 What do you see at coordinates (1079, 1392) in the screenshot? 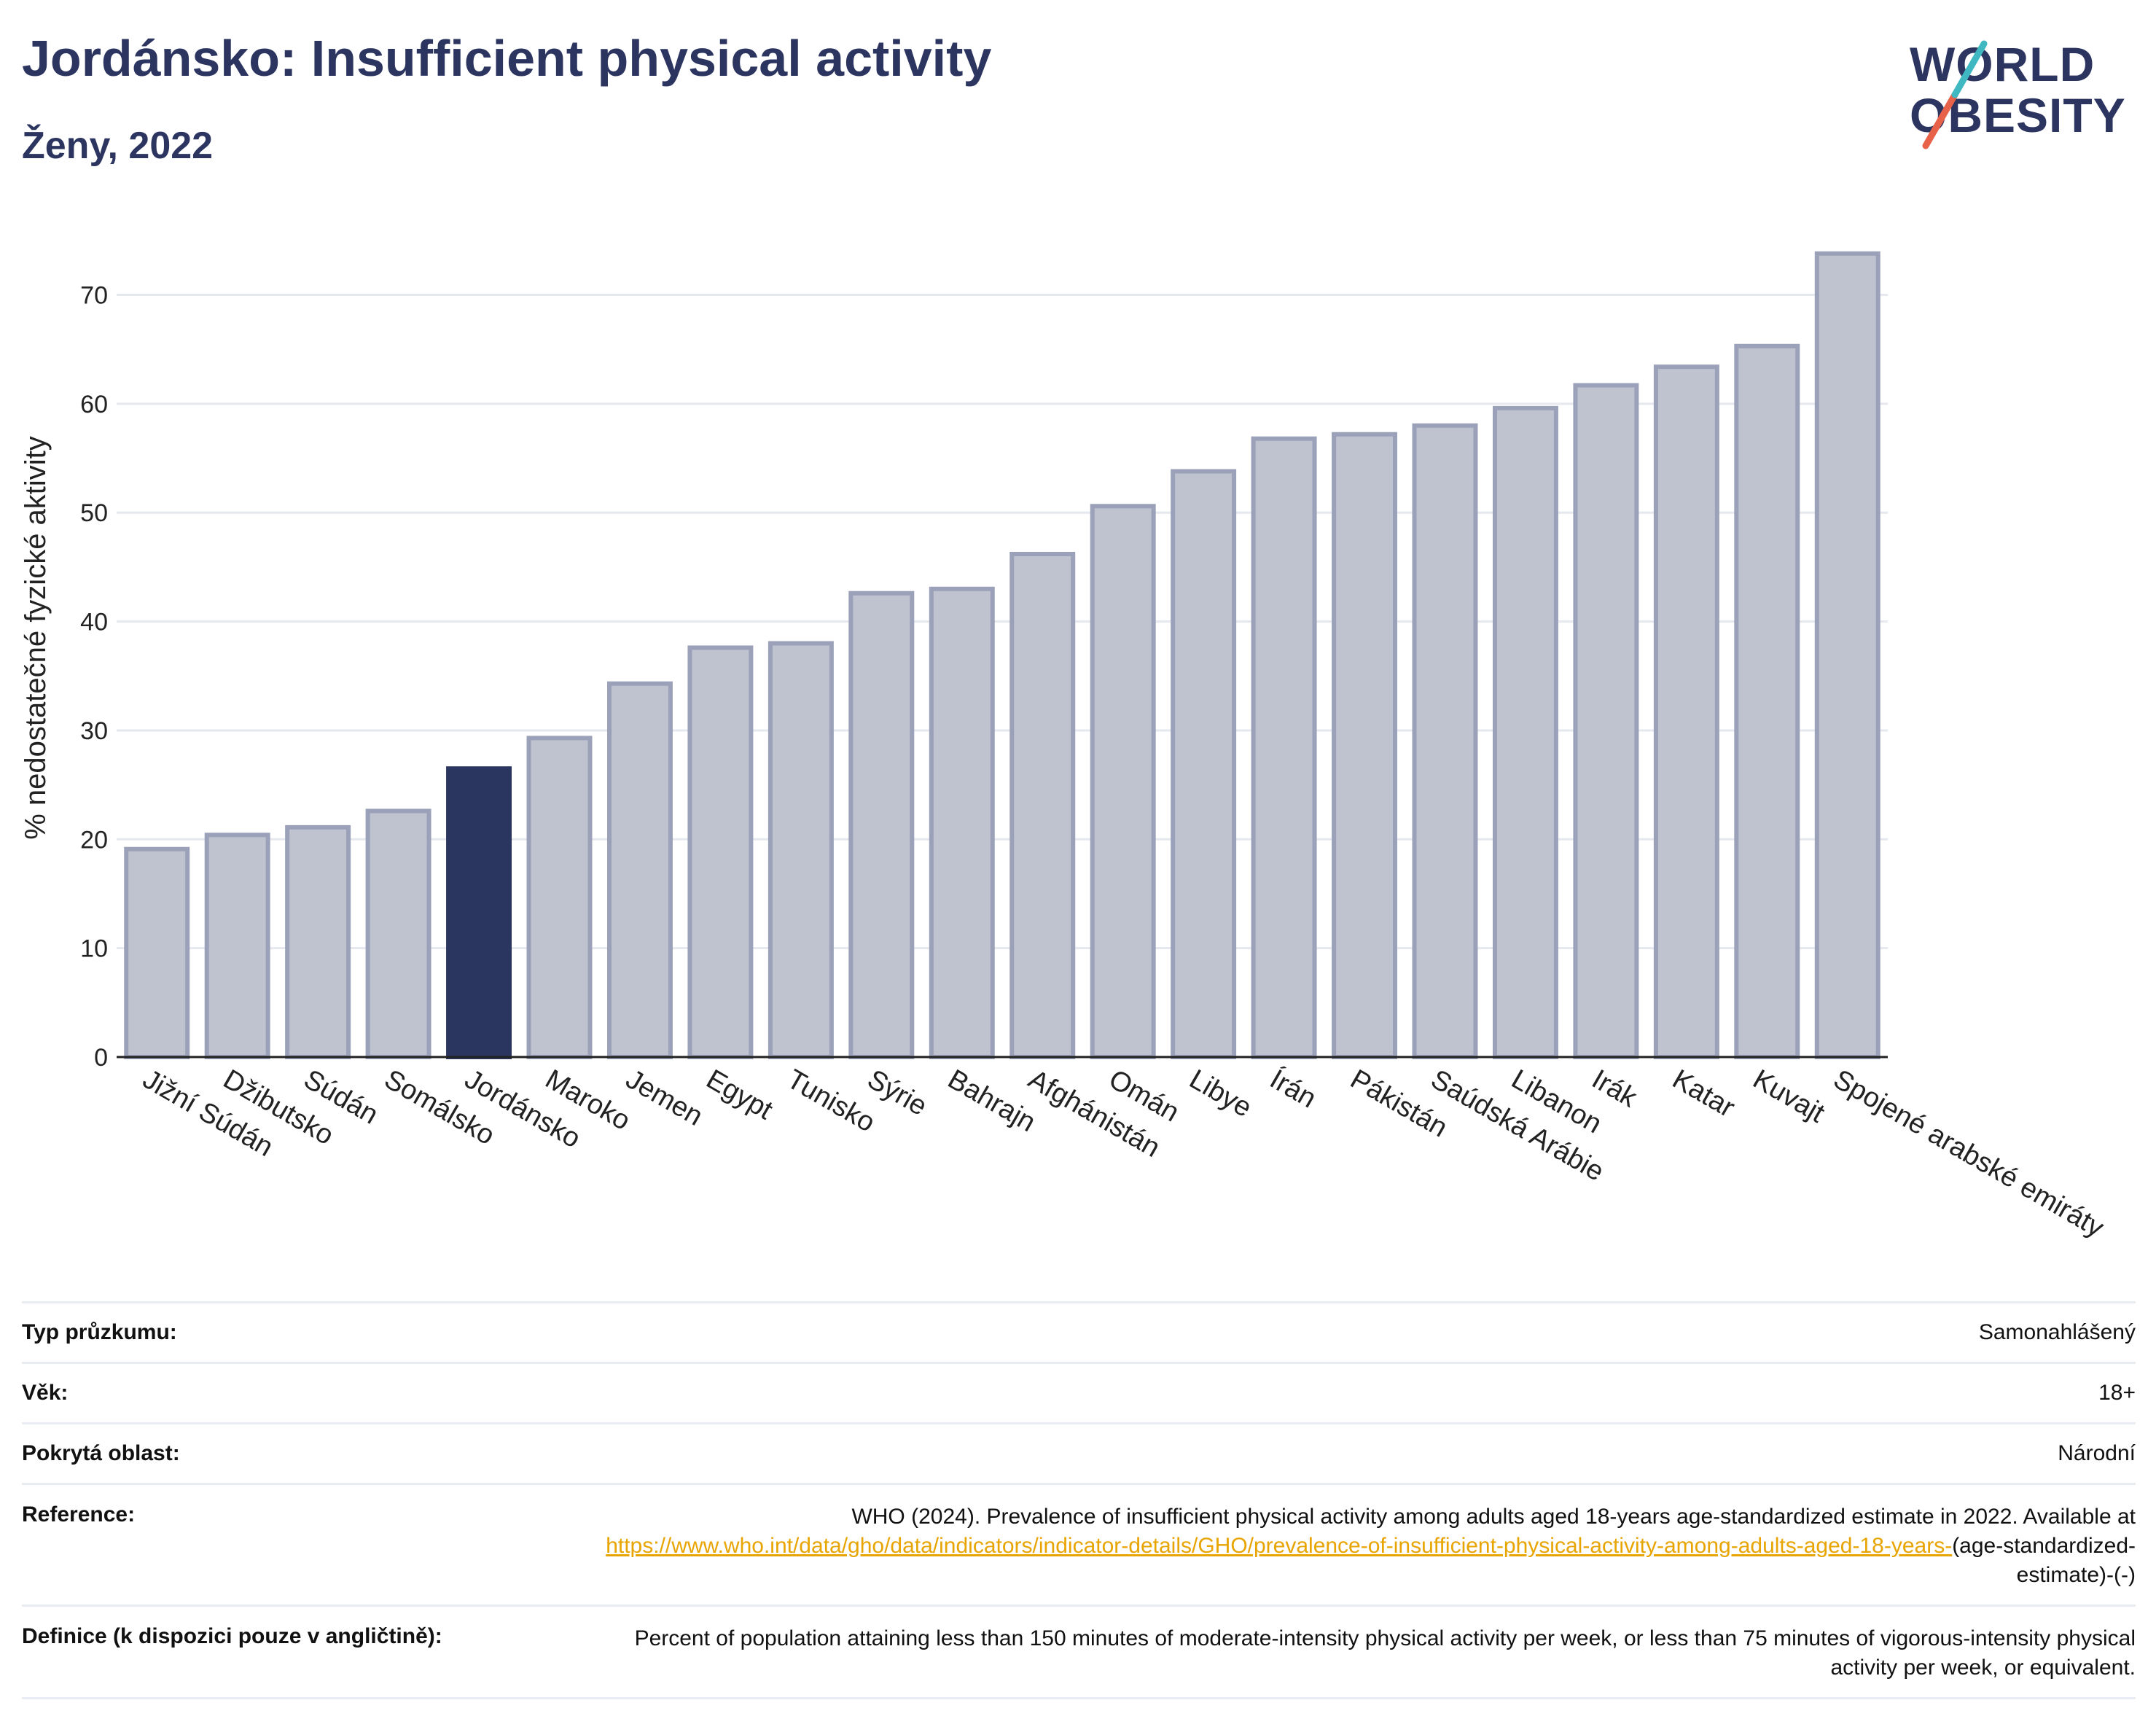
I see `meta-row-age: Věk: 18+` at bounding box center [1079, 1392].